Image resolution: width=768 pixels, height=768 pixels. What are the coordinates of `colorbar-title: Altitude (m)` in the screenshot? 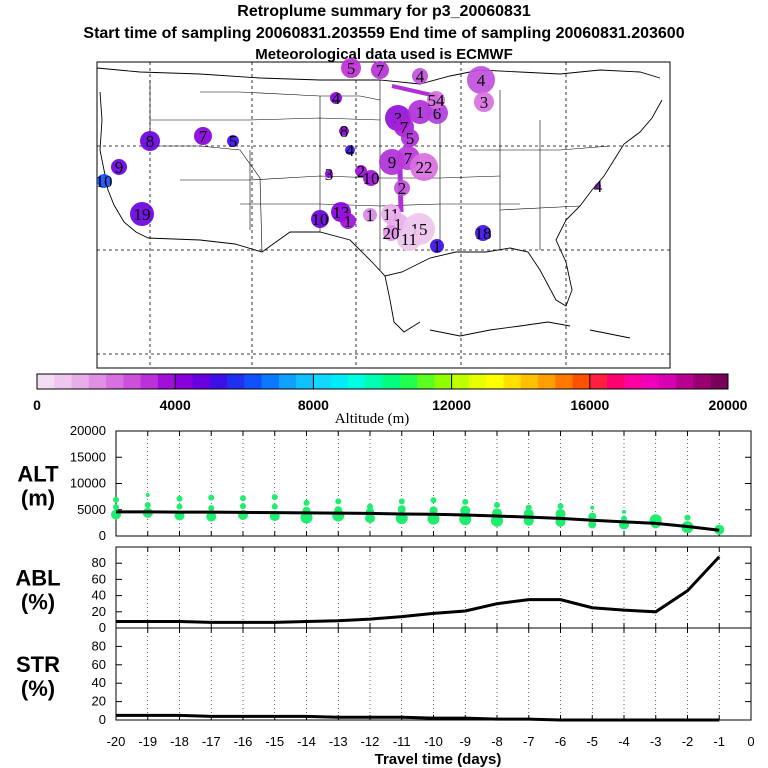 It's located at (372, 419).